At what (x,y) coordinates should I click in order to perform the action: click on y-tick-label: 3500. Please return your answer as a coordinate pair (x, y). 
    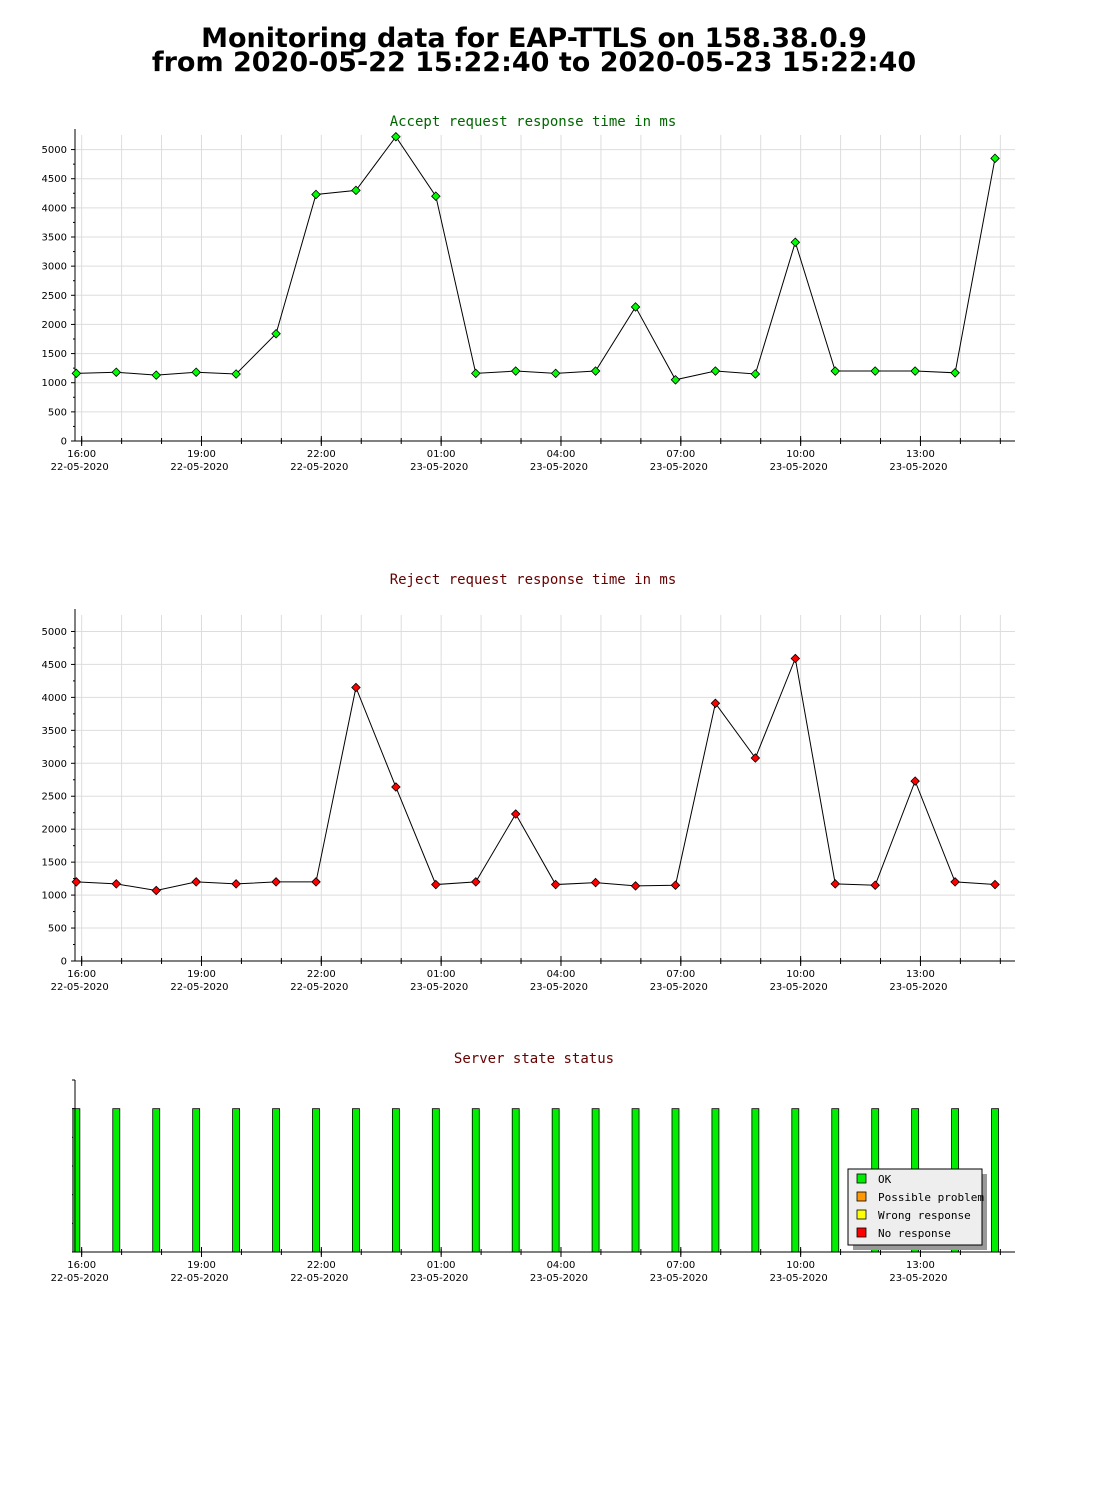
    Looking at the image, I should click on (54, 238).